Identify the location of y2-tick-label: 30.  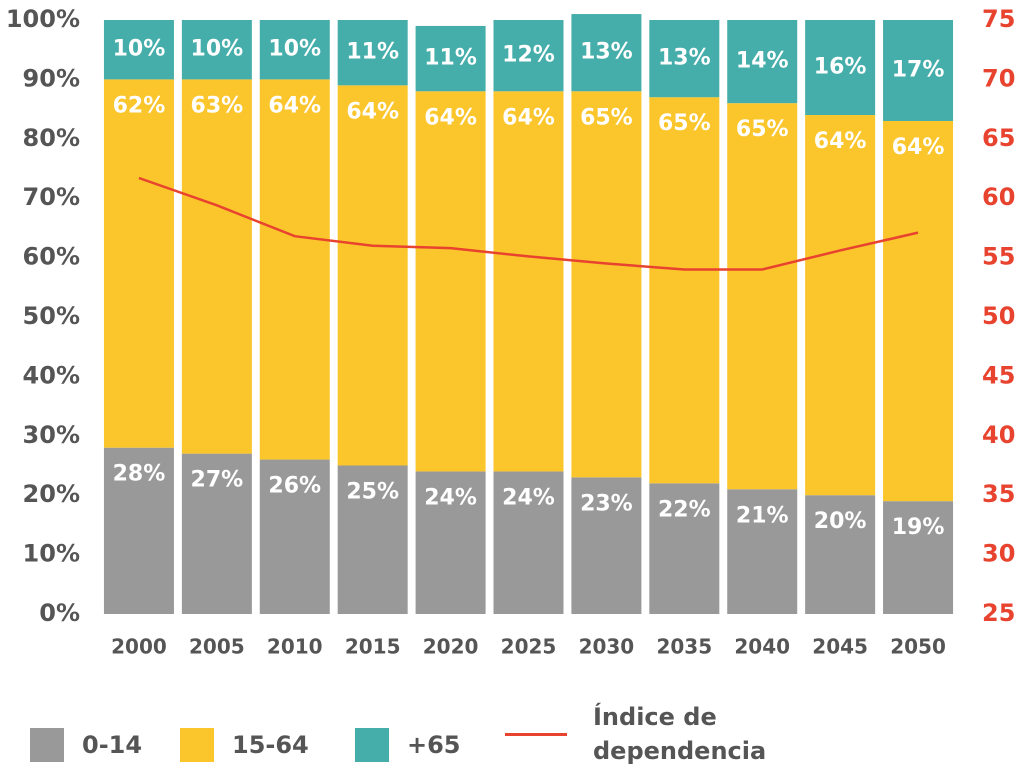
(998, 554).